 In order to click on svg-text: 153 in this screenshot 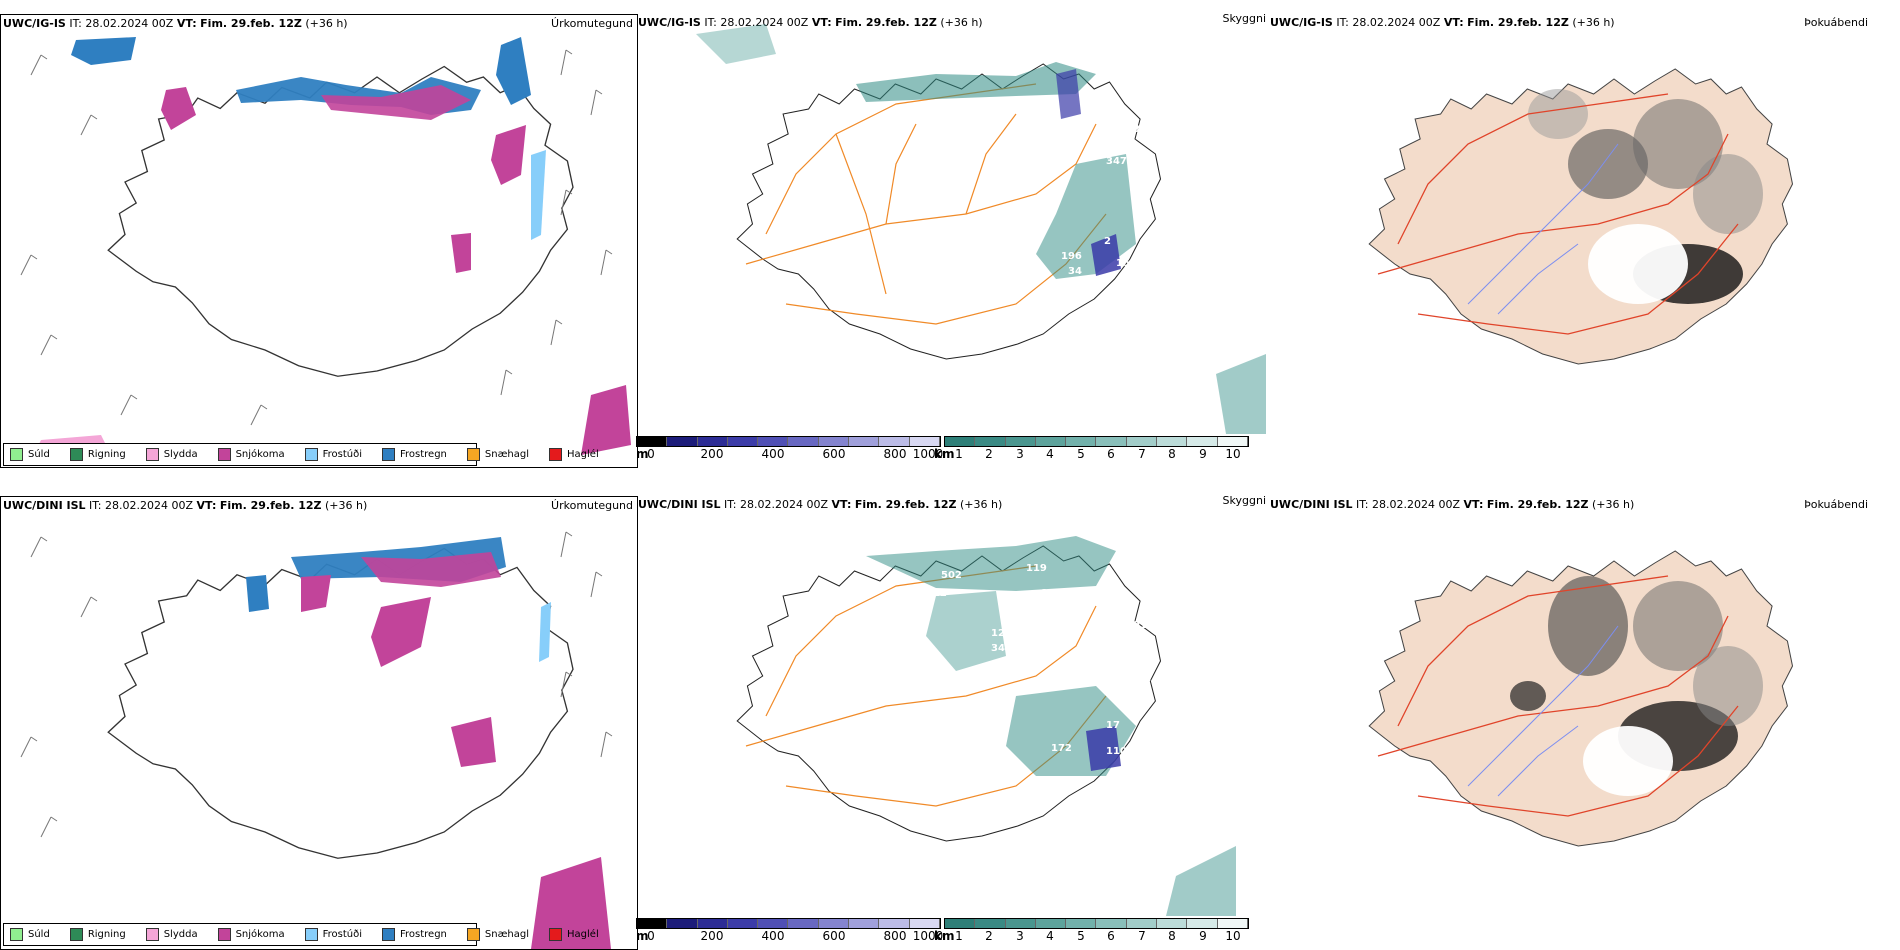, I will do `click(1076, 593)`.